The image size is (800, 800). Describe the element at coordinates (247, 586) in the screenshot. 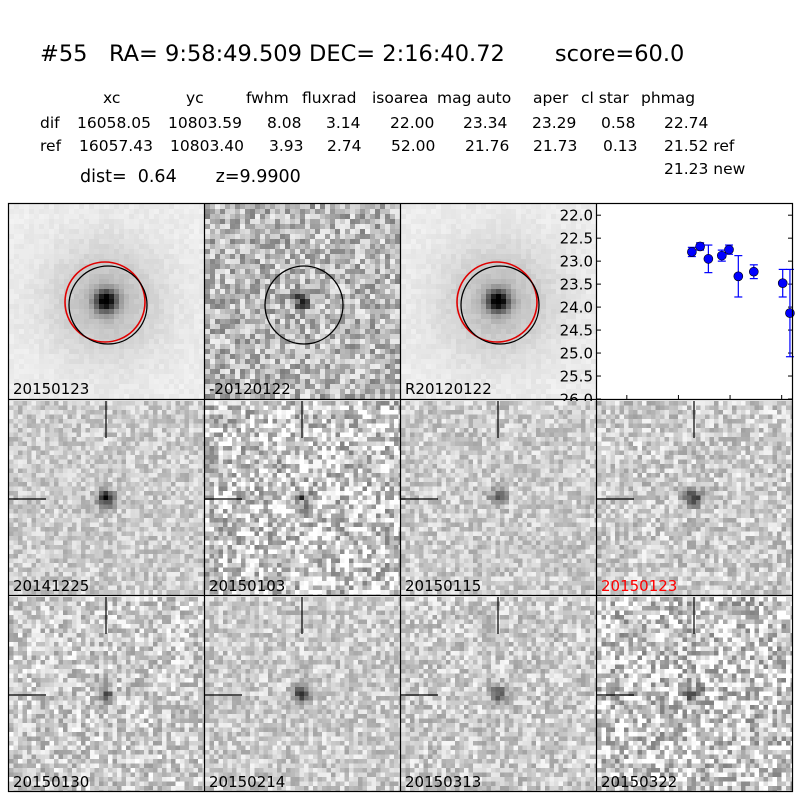

I see `epoch-label: 20150103` at that location.